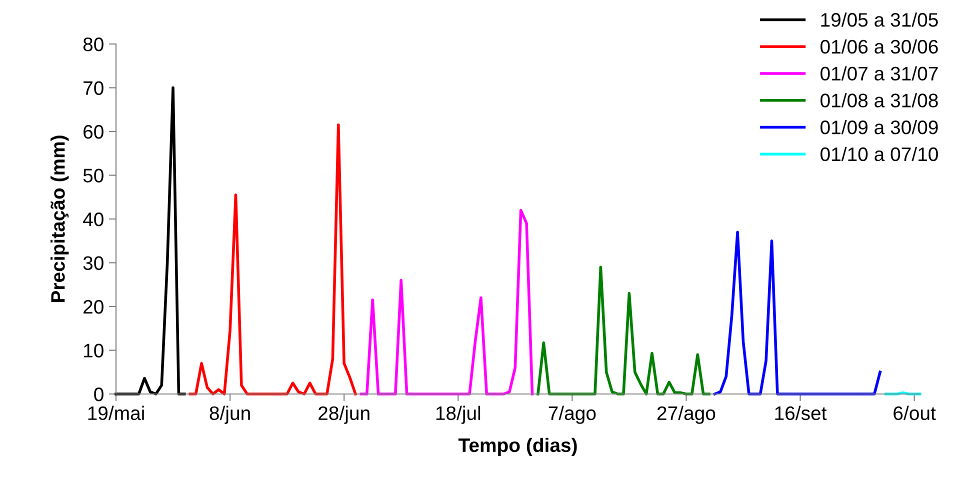 Image resolution: width=961 pixels, height=492 pixels. Describe the element at coordinates (116, 413) in the screenshot. I see `x-tick-label: 19/mai` at that location.